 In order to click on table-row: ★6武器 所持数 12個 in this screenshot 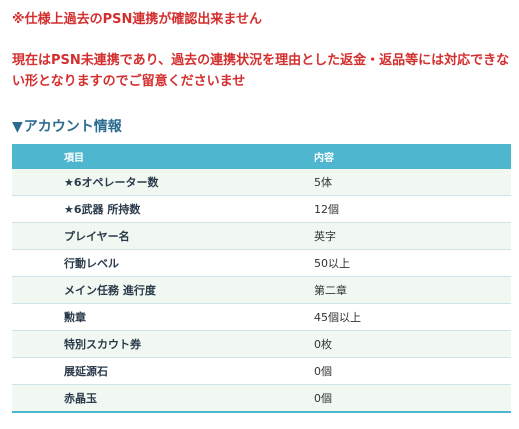, I will do `click(261, 209)`.